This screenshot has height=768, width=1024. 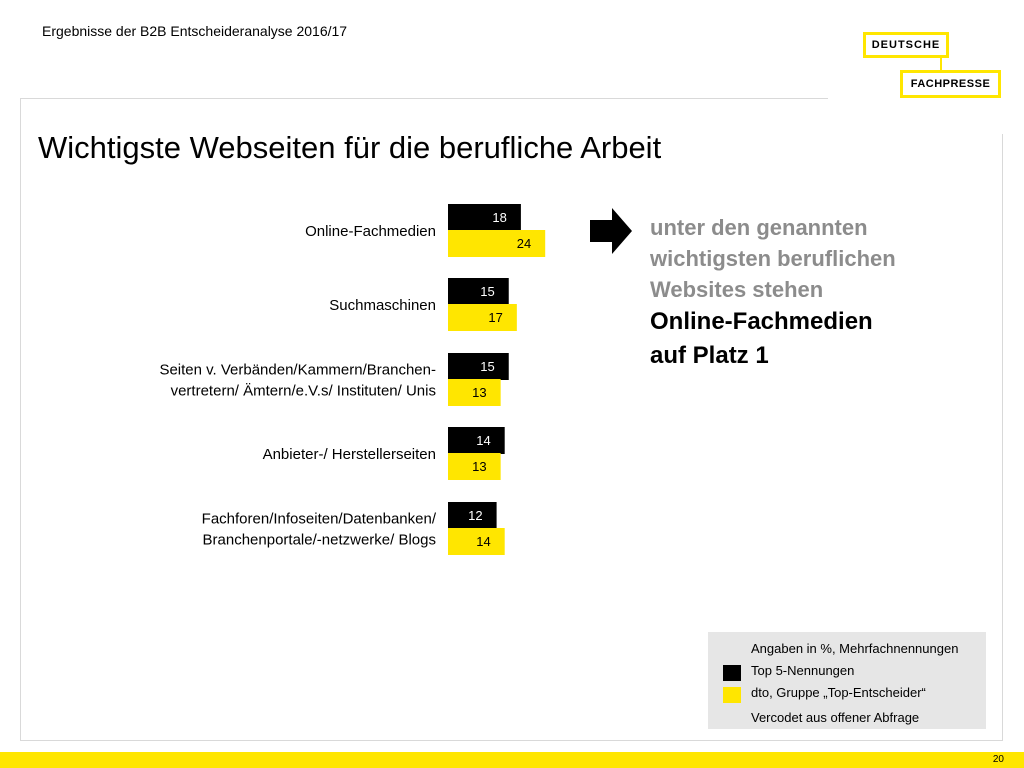 I want to click on bar-series2-cat2, so click(x=482, y=317).